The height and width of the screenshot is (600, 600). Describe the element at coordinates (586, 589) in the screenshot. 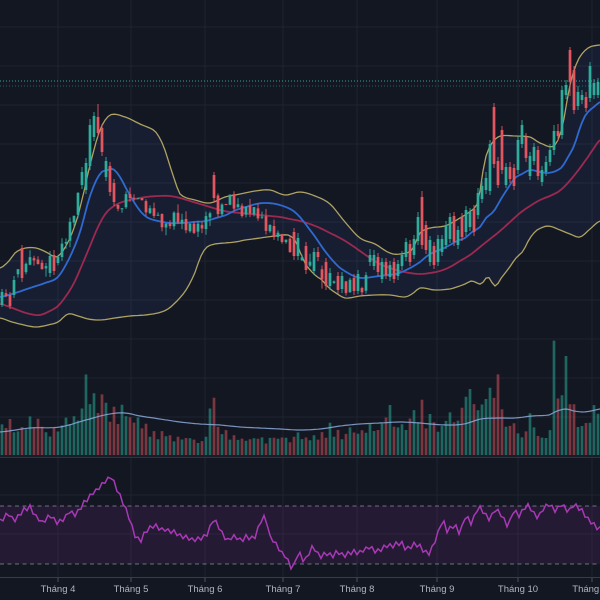

I see `svg-text: Tháng 11` at that location.